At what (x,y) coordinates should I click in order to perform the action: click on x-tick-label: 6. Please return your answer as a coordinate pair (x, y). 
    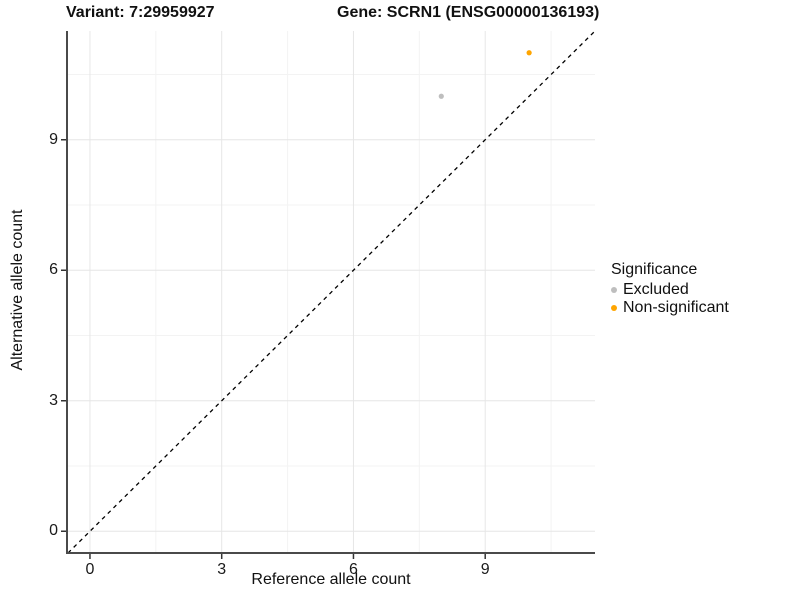
    Looking at the image, I should click on (353, 569).